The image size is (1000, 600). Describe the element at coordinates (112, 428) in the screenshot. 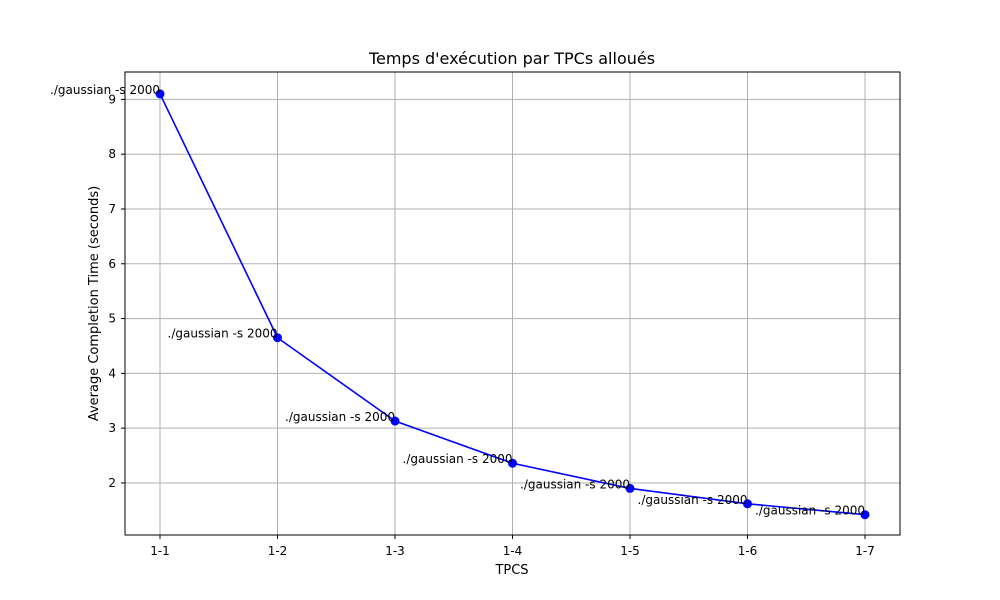

I see `y-tick-label: 3` at that location.